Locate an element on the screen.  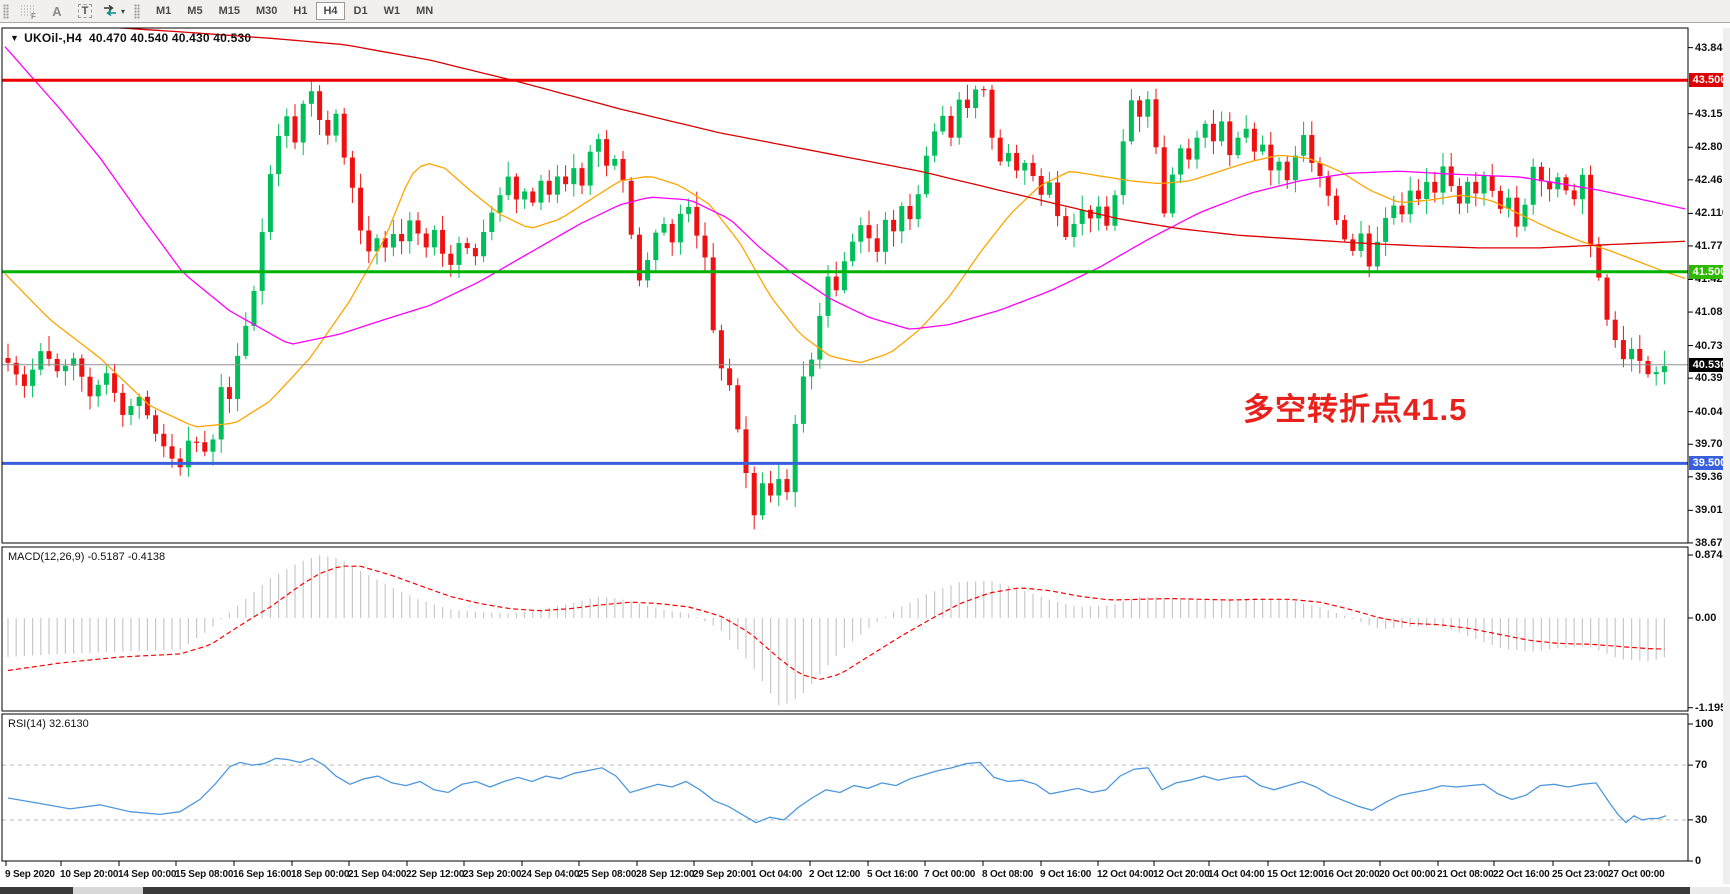
macd-indicator-label: MACD(12,26,9) -0.5187 -0.4138 is located at coordinates (87, 557).